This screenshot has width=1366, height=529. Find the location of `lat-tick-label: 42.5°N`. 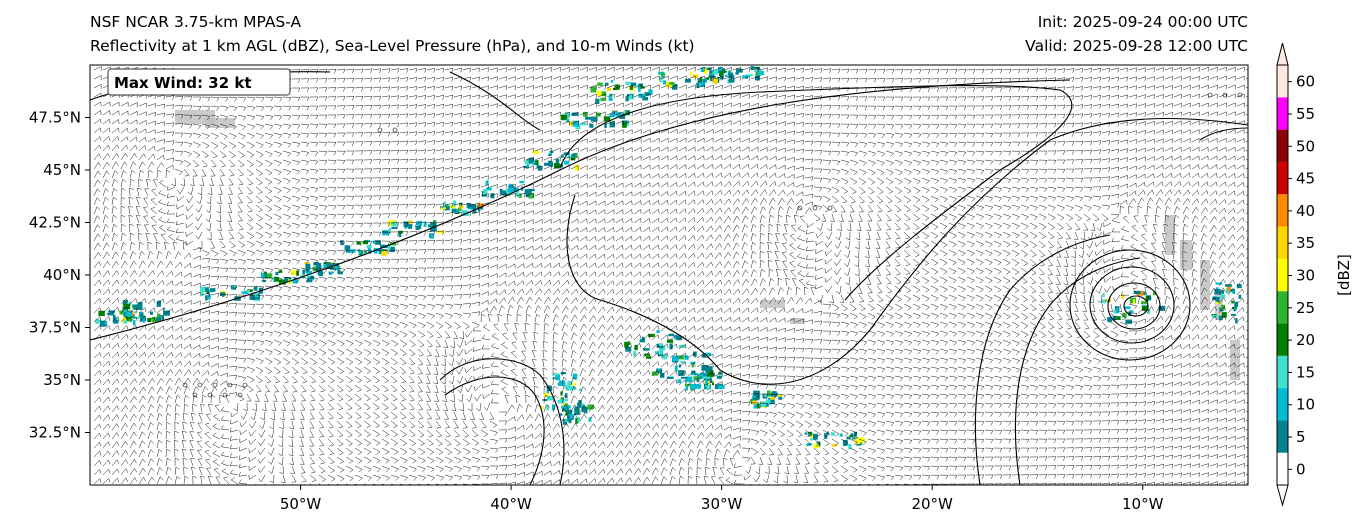

lat-tick-label: 42.5°N is located at coordinates (55, 223).